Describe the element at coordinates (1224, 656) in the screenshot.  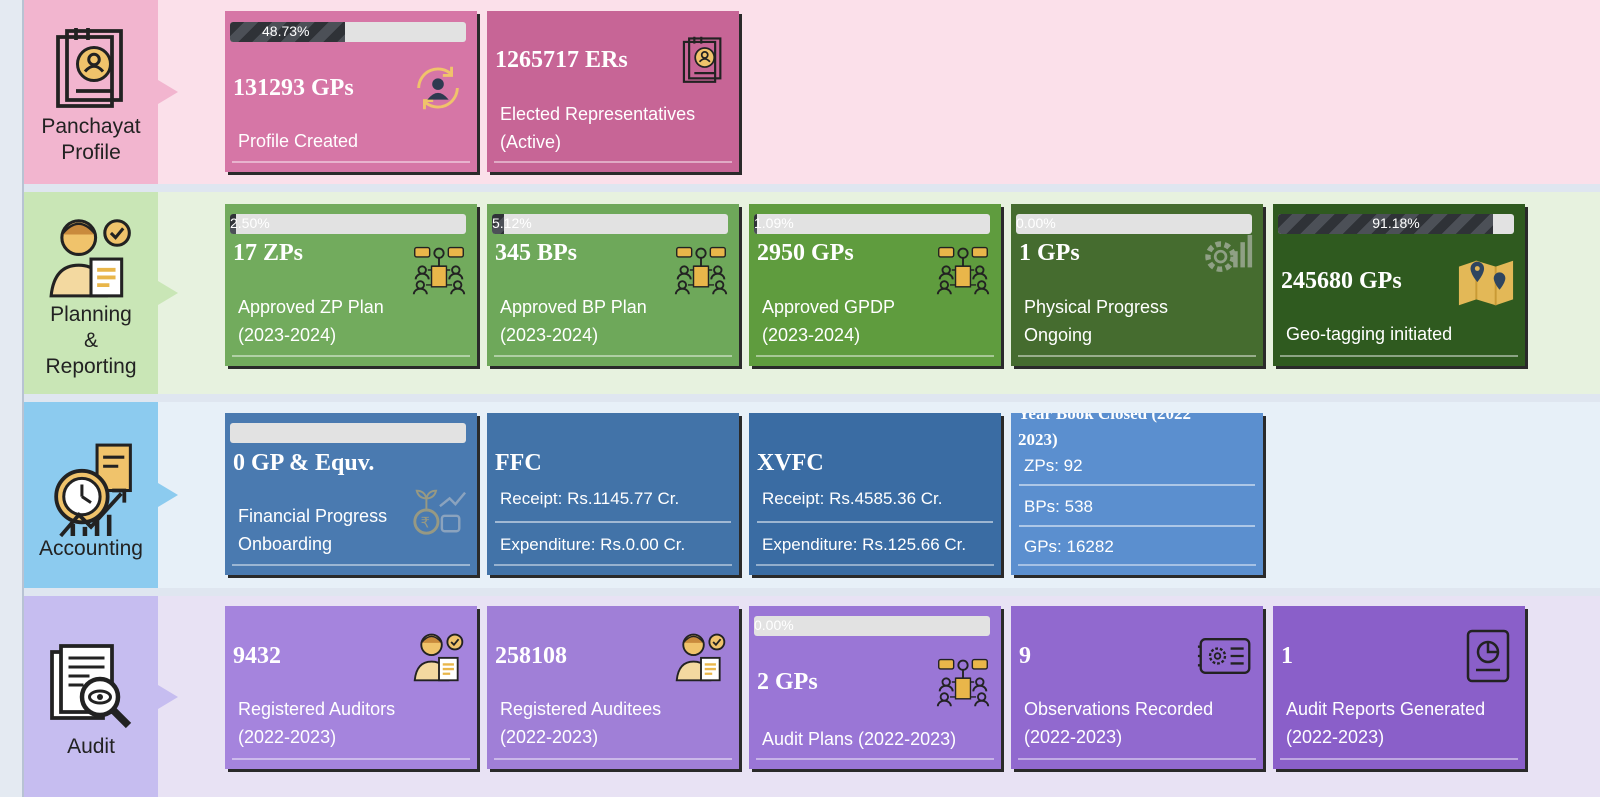
I see `observation-device-icon` at that location.